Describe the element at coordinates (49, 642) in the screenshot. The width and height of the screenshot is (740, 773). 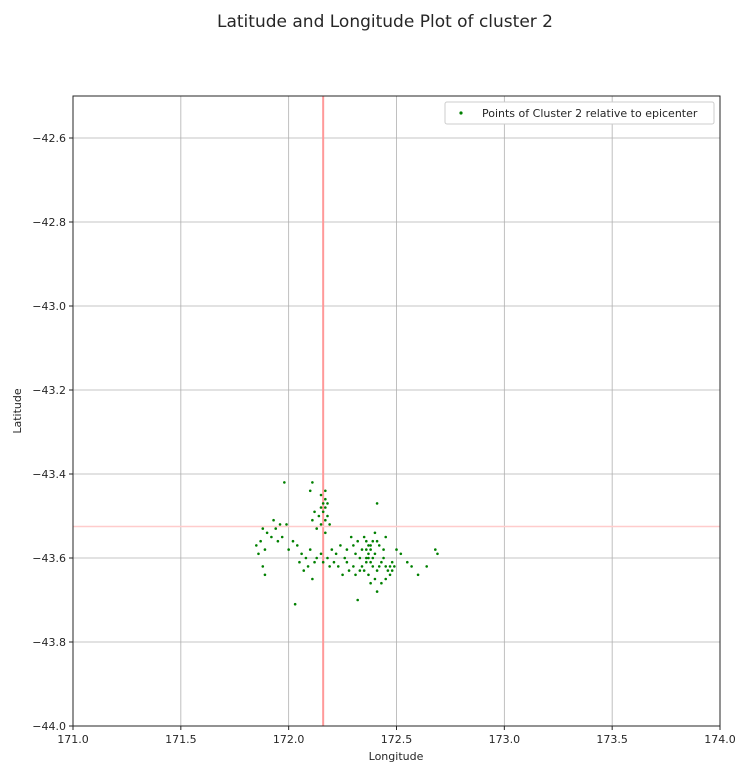
I see `y-tick-label: −43.8` at that location.